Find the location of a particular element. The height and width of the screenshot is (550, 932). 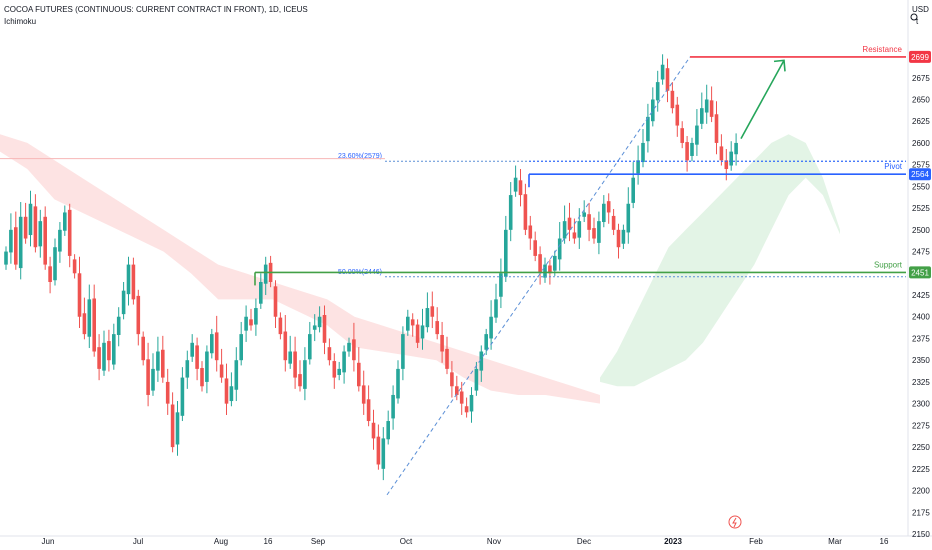

level-label-resistance: Resistance is located at coordinates (882, 49).